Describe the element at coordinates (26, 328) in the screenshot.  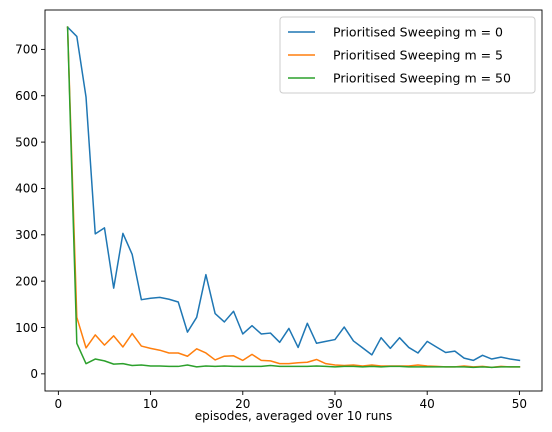
I see `y-tick-label: 100` at that location.